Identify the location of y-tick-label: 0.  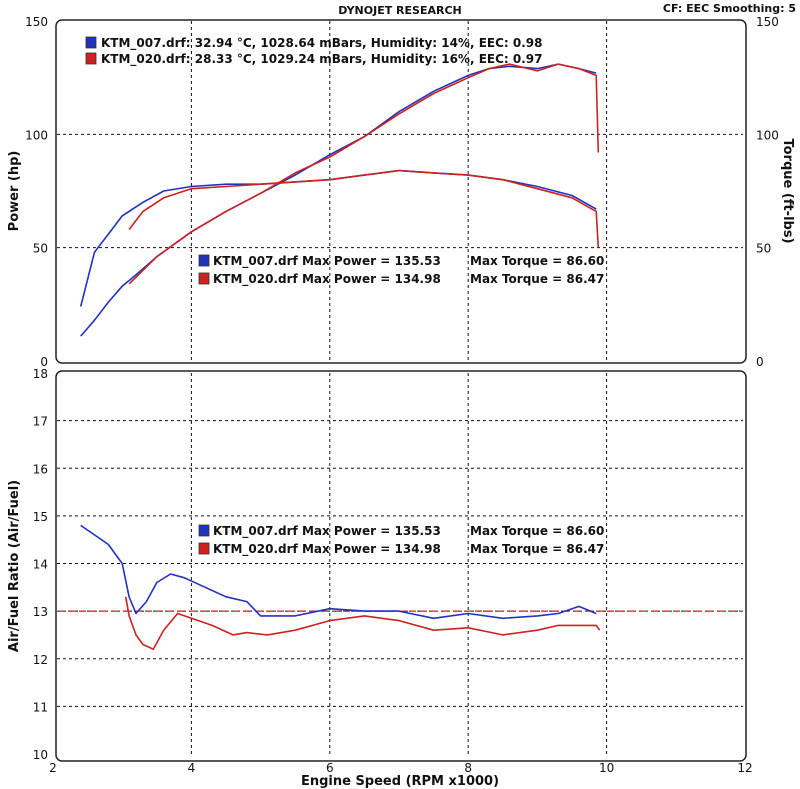
(44, 362).